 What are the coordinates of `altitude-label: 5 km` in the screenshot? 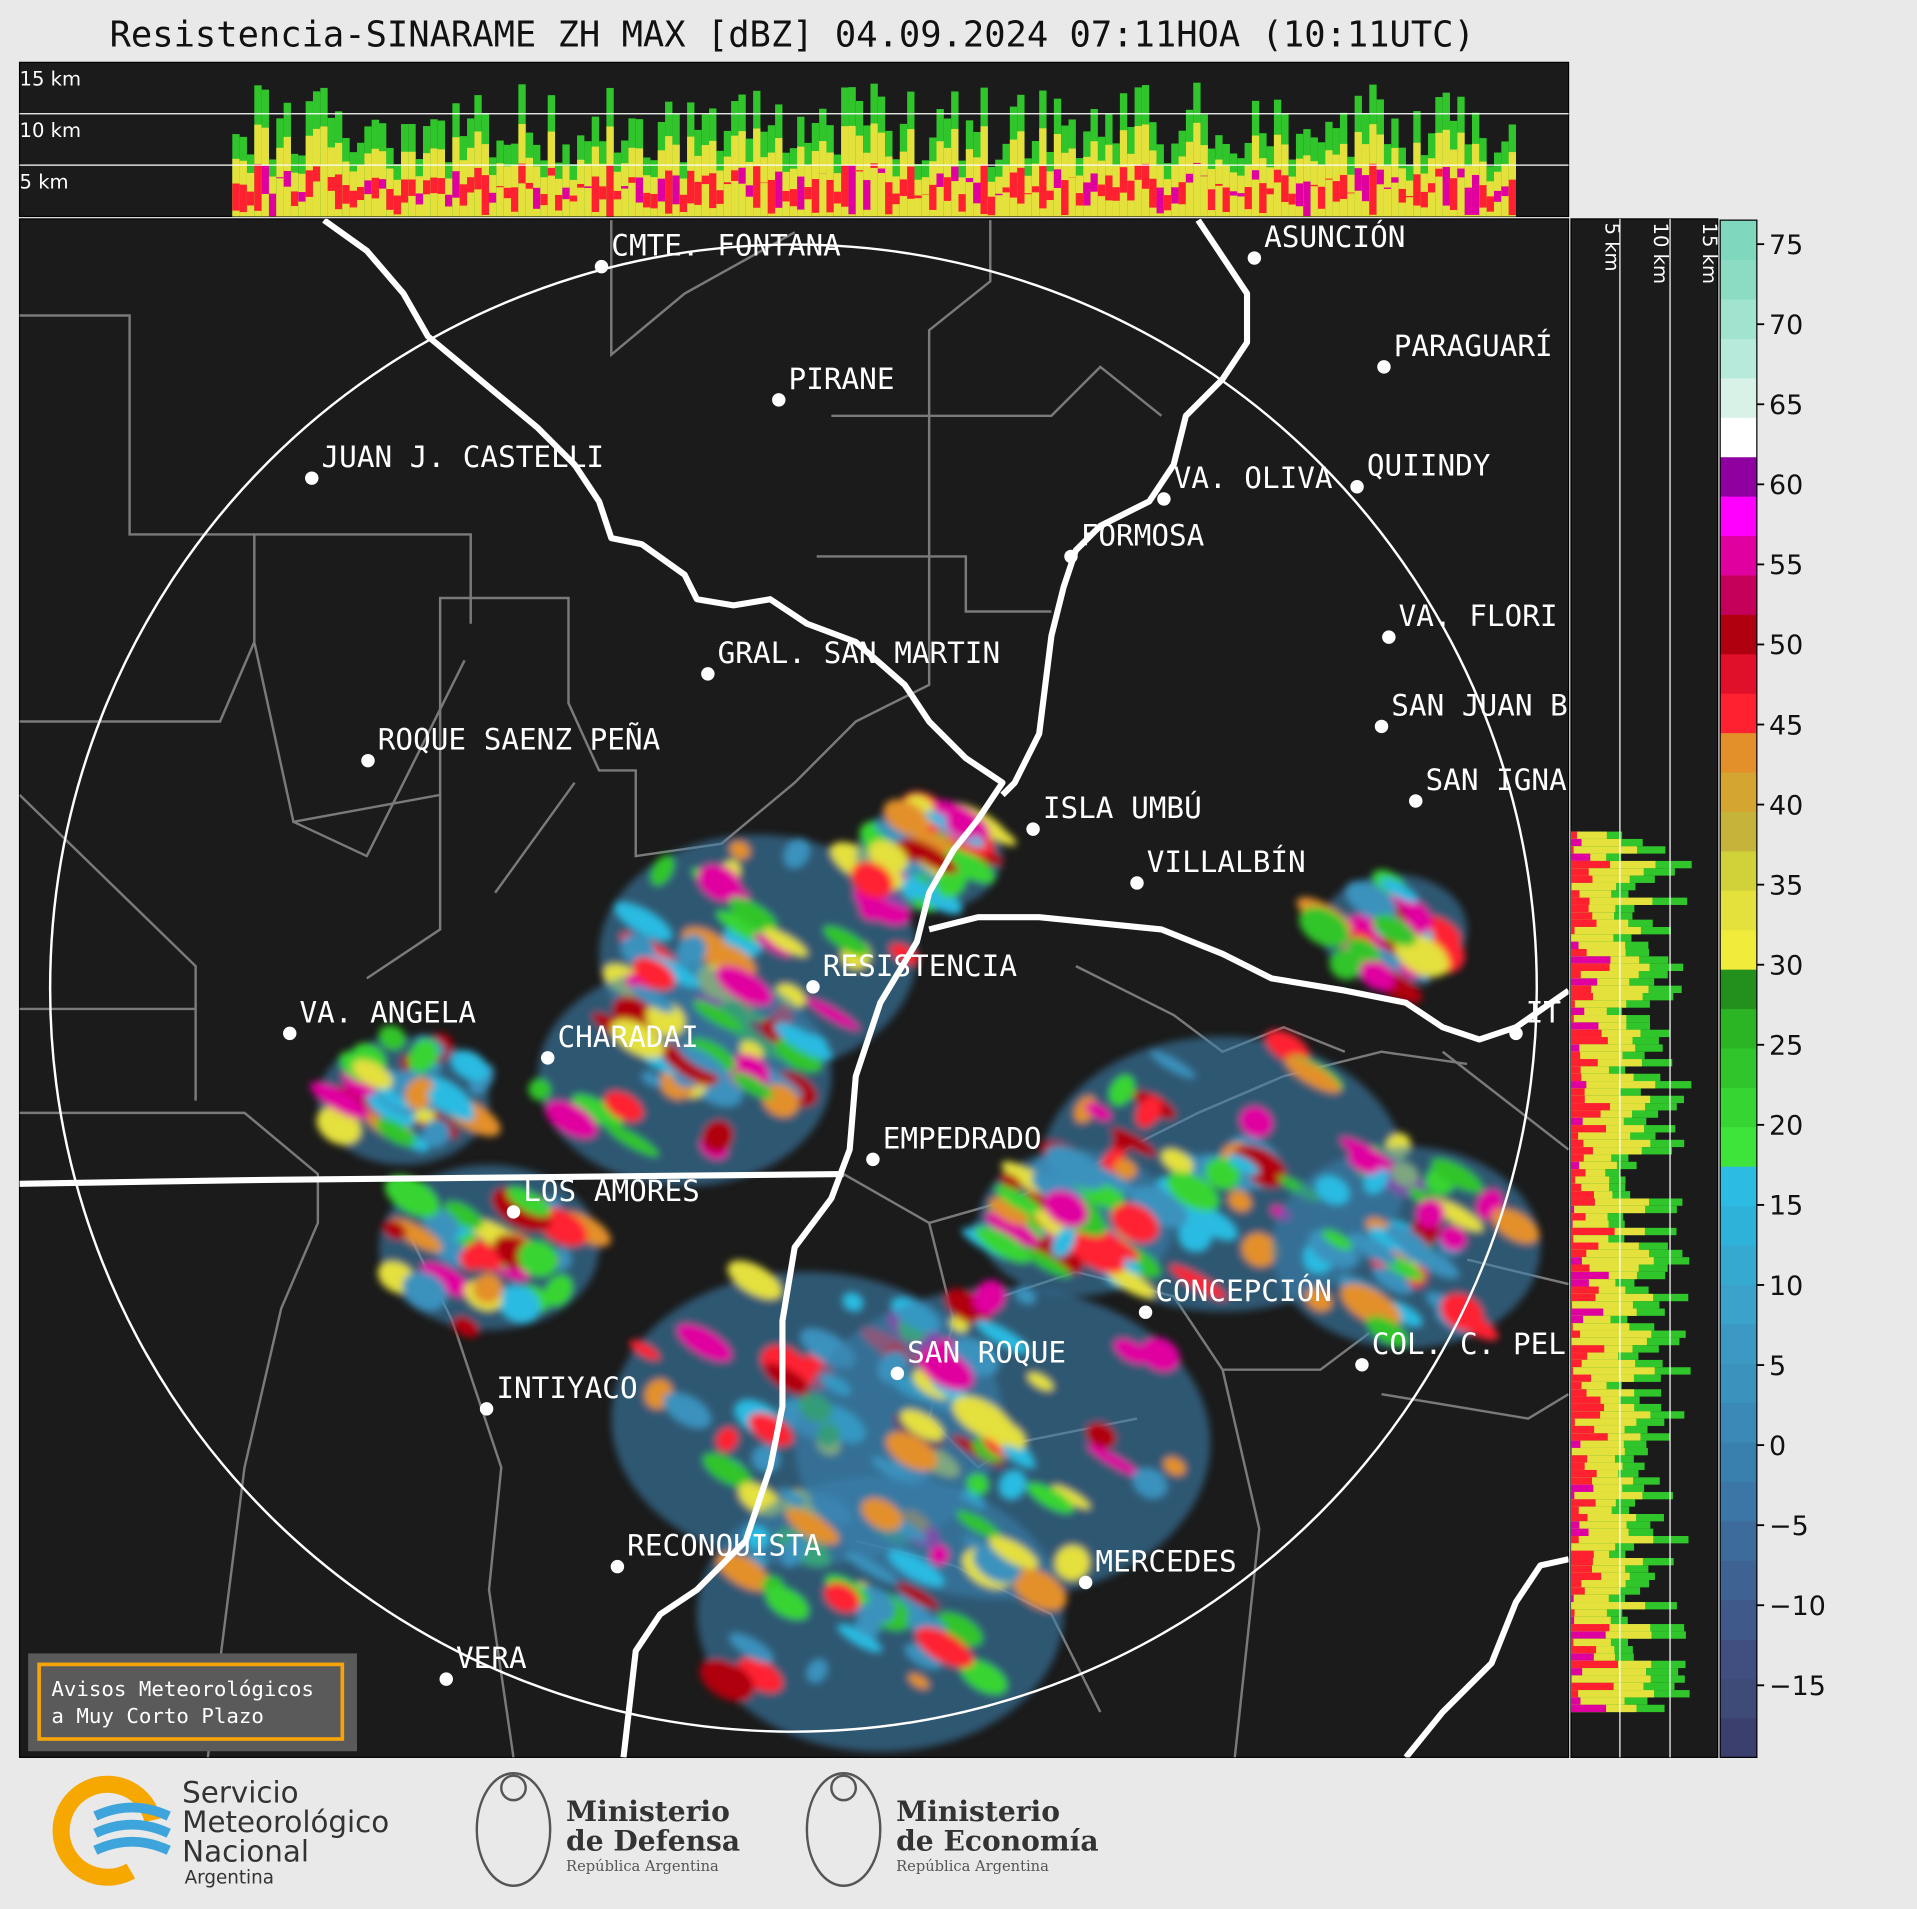 It's located at (44, 181).